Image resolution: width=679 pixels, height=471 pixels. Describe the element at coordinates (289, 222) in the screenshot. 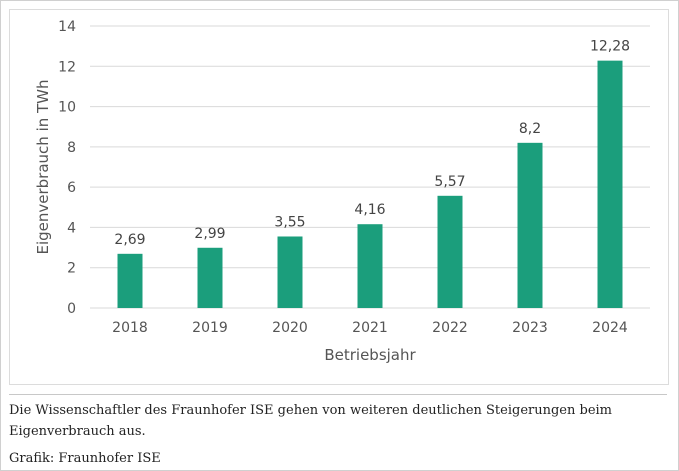

I see `data-label-2020: 3,55` at that location.